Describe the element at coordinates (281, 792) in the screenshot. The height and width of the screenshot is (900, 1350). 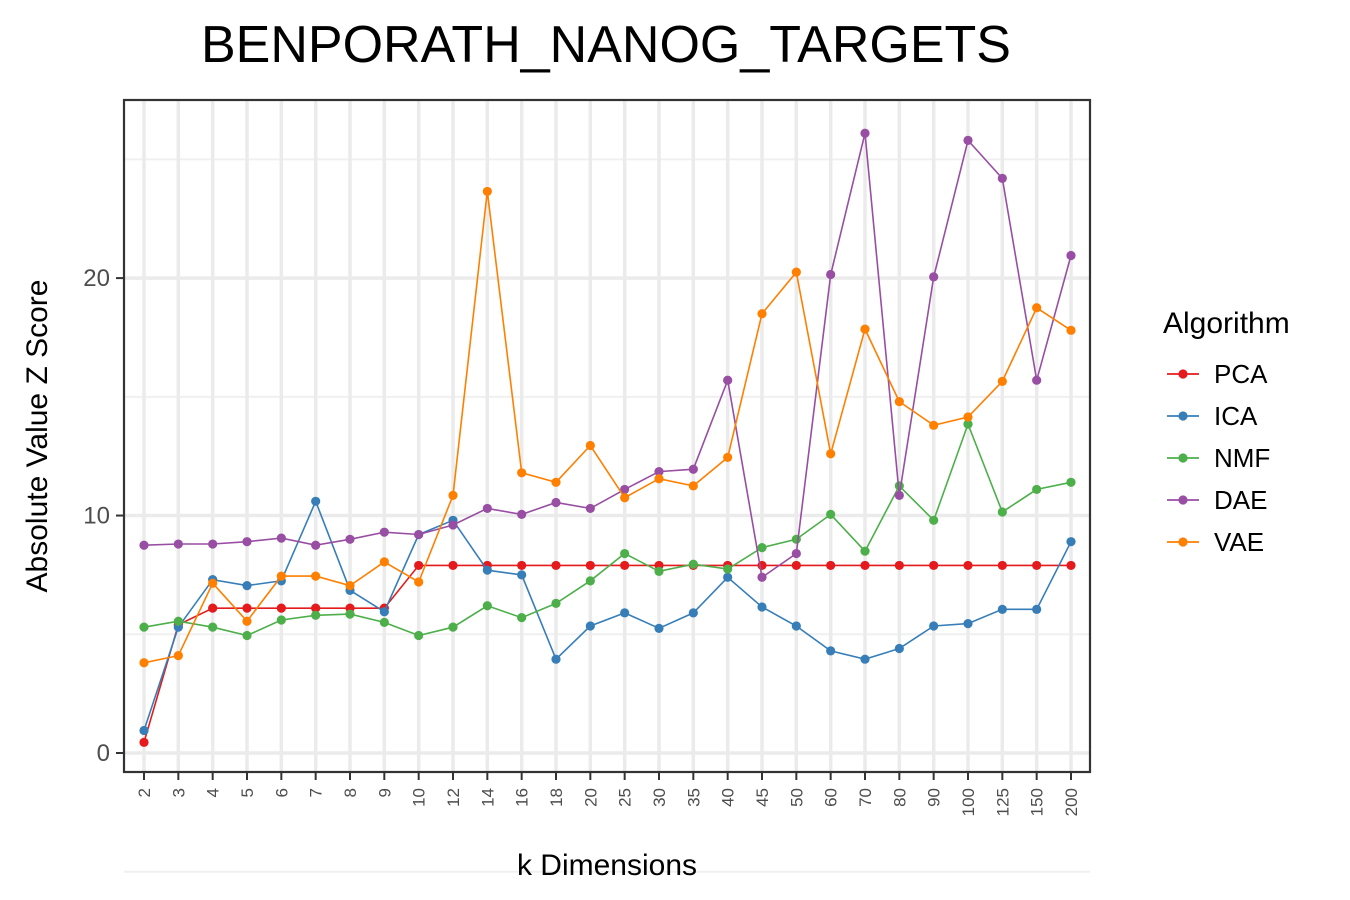
I see `x-tick-label: 6` at that location.